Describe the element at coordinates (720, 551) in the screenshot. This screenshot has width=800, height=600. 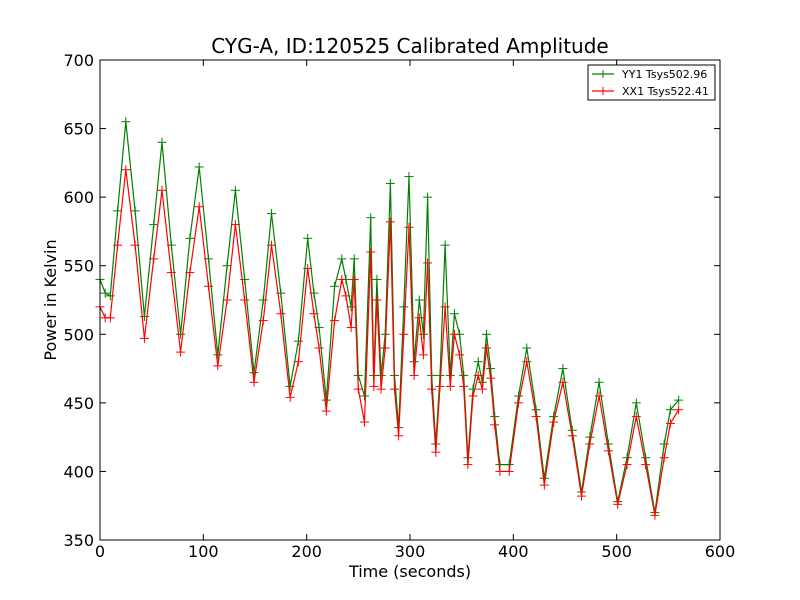
I see `x-tick-label: 600` at that location.